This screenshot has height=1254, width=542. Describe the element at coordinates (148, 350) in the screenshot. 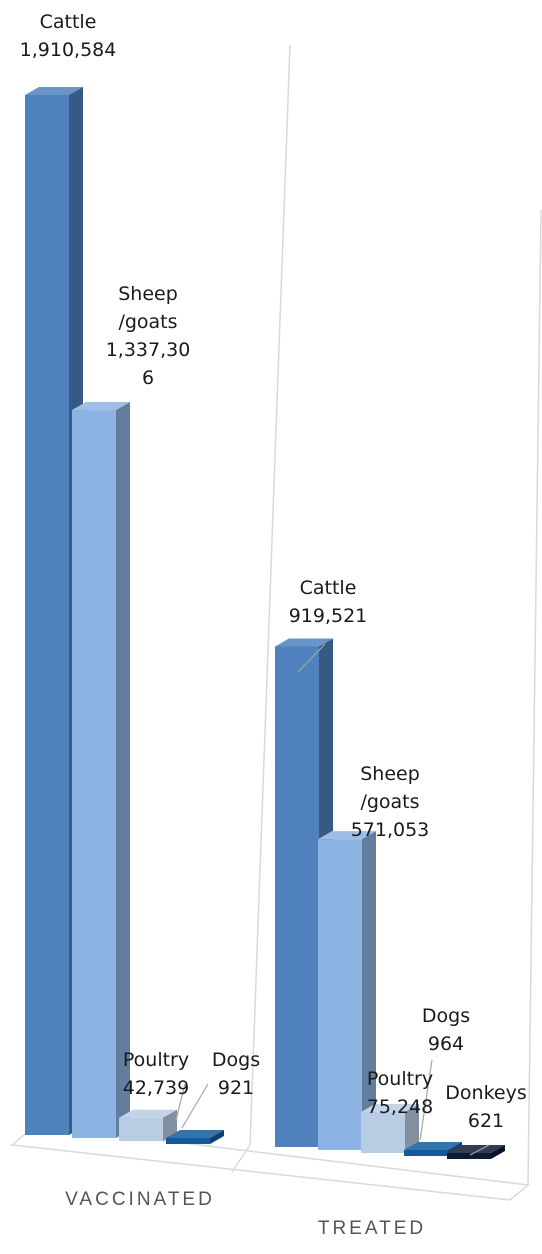

I see `data-label-line: 1,337,30` at that location.